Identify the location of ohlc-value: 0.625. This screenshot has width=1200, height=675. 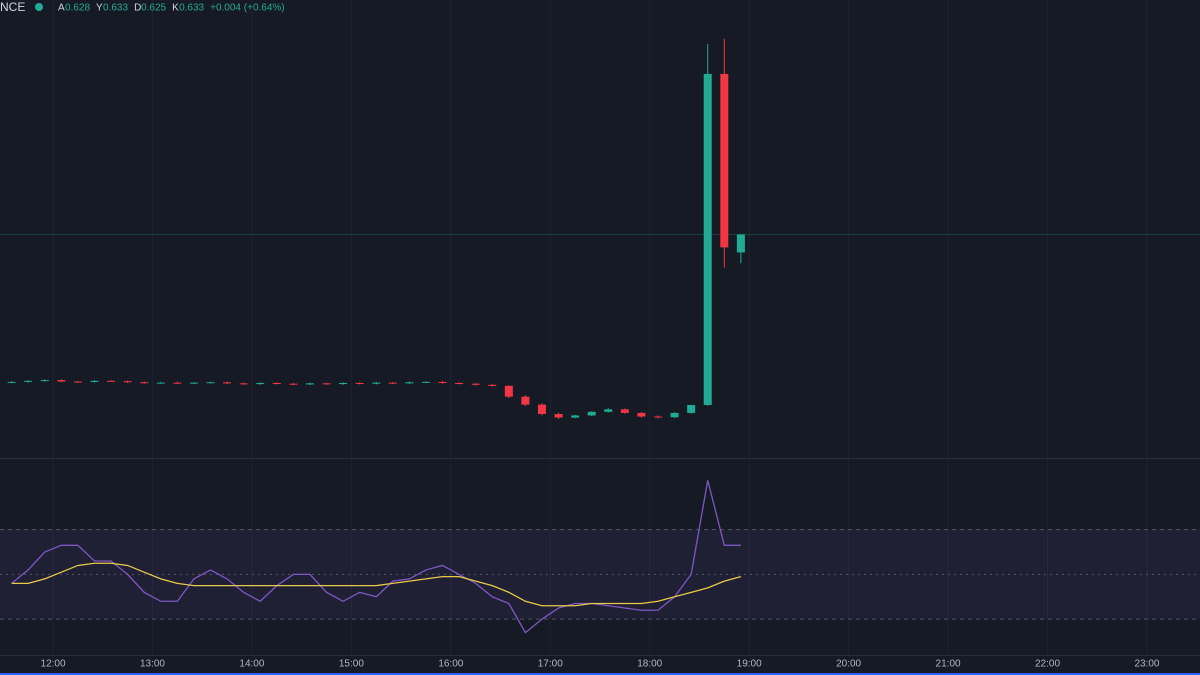
(153, 8).